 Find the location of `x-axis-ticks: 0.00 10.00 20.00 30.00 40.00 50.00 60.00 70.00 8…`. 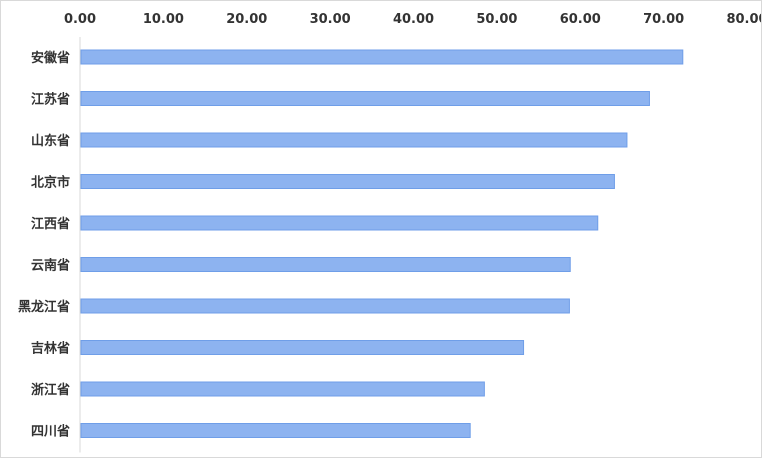

x-axis-ticks: 0.00 10.00 20.00 30.00 40.00 50.00 60.00 70.00 8… is located at coordinates (412, 19).